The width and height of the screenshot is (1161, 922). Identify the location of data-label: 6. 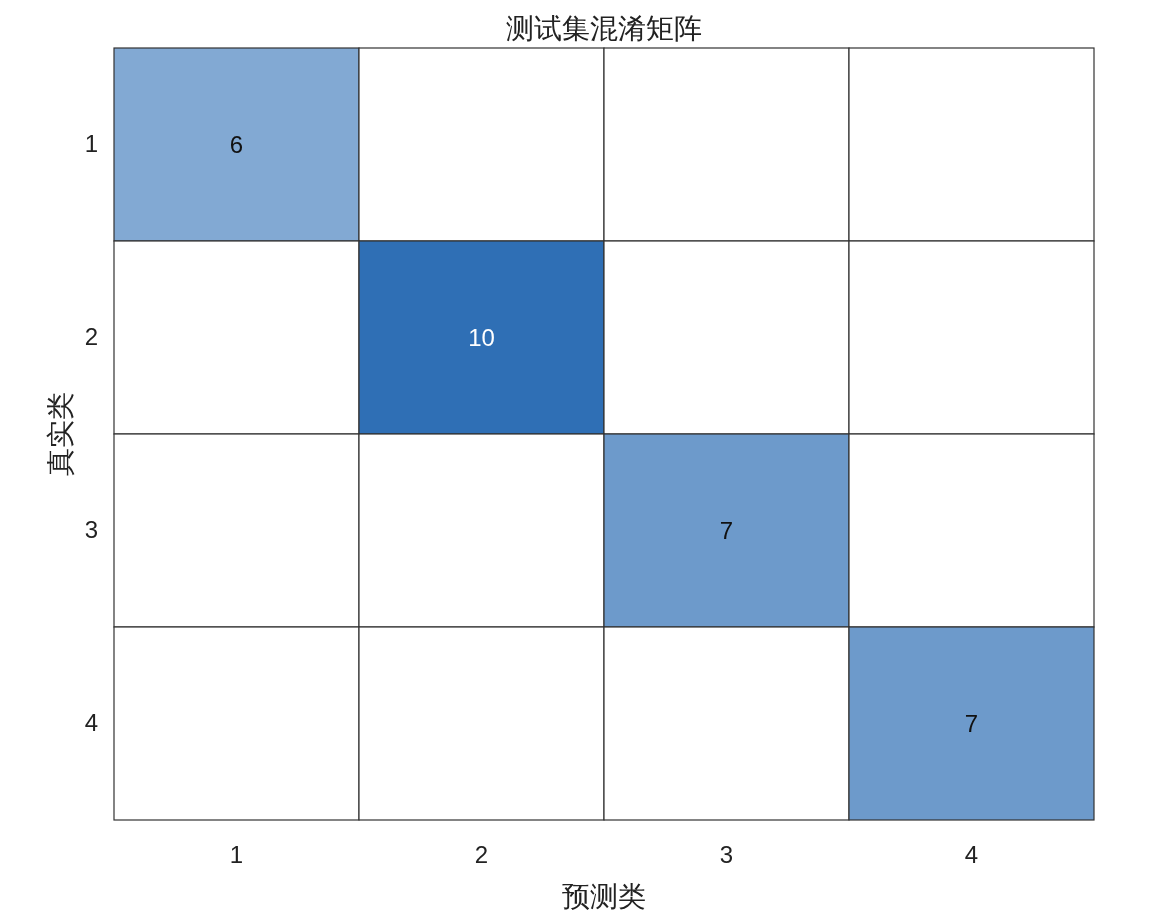
(236, 144).